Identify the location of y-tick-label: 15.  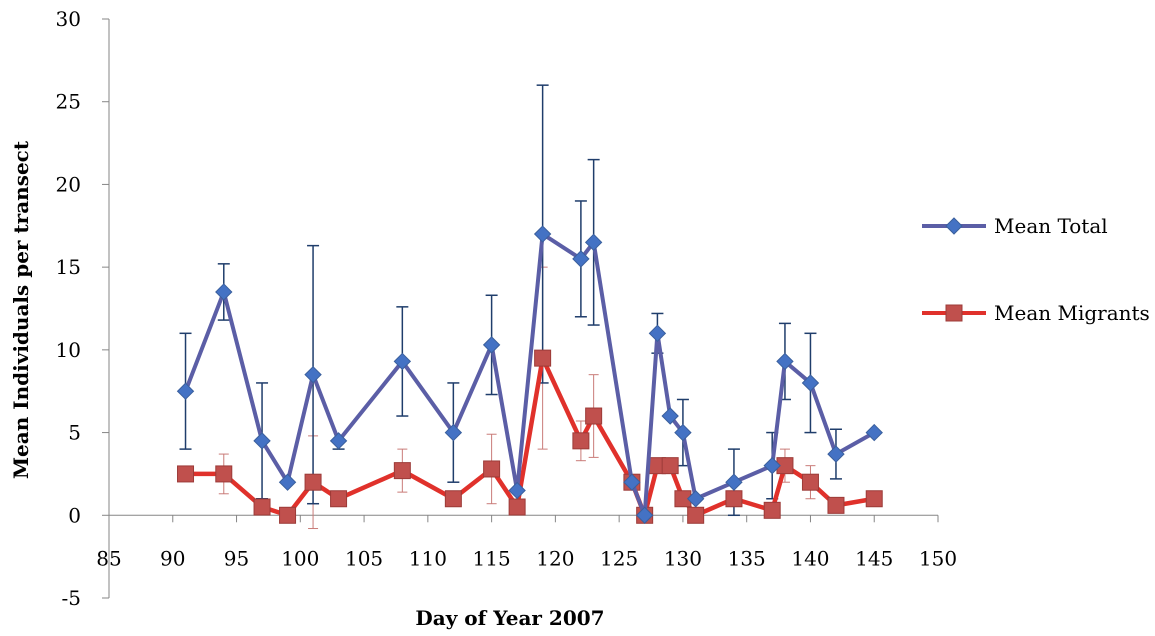
(68, 267).